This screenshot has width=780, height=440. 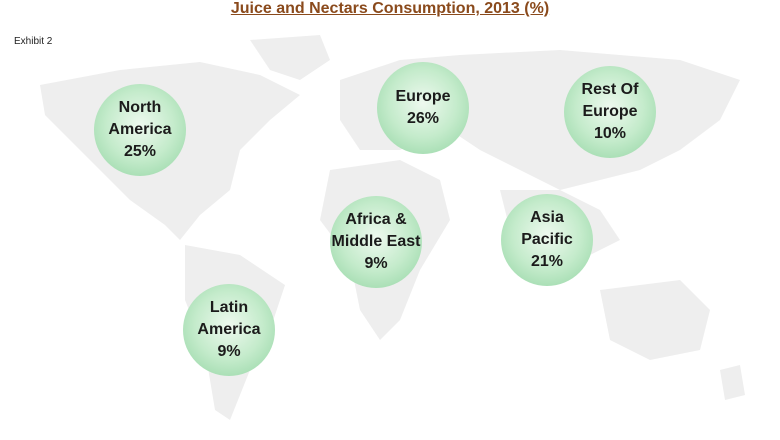 I want to click on region-bubble: Europe 26%, so click(x=423, y=108).